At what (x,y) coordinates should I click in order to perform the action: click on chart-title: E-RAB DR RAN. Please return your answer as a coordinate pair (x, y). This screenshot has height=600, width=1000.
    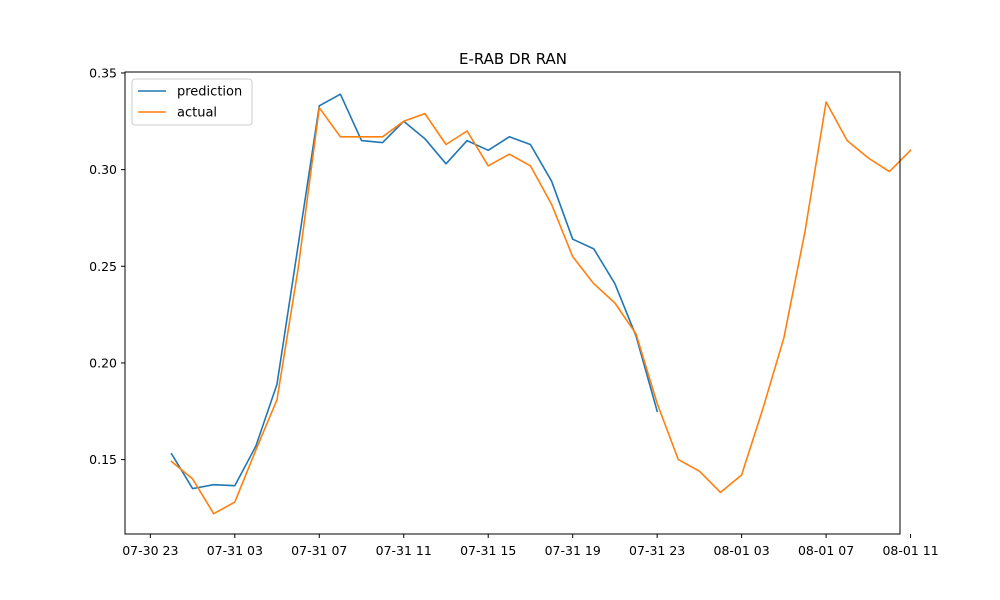
    Looking at the image, I should click on (513, 59).